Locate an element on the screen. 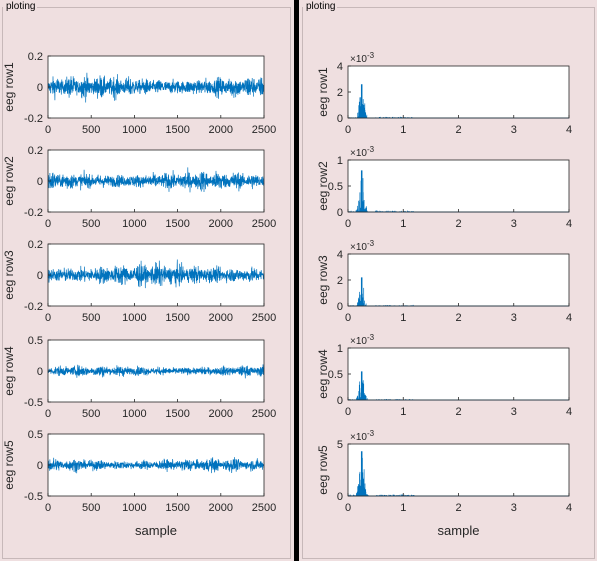 The width and height of the screenshot is (597, 561). subplot-row1: 4 2 00 1 2 3 4 ×10⁻³ eeg row1 is located at coordinates (444, 93).